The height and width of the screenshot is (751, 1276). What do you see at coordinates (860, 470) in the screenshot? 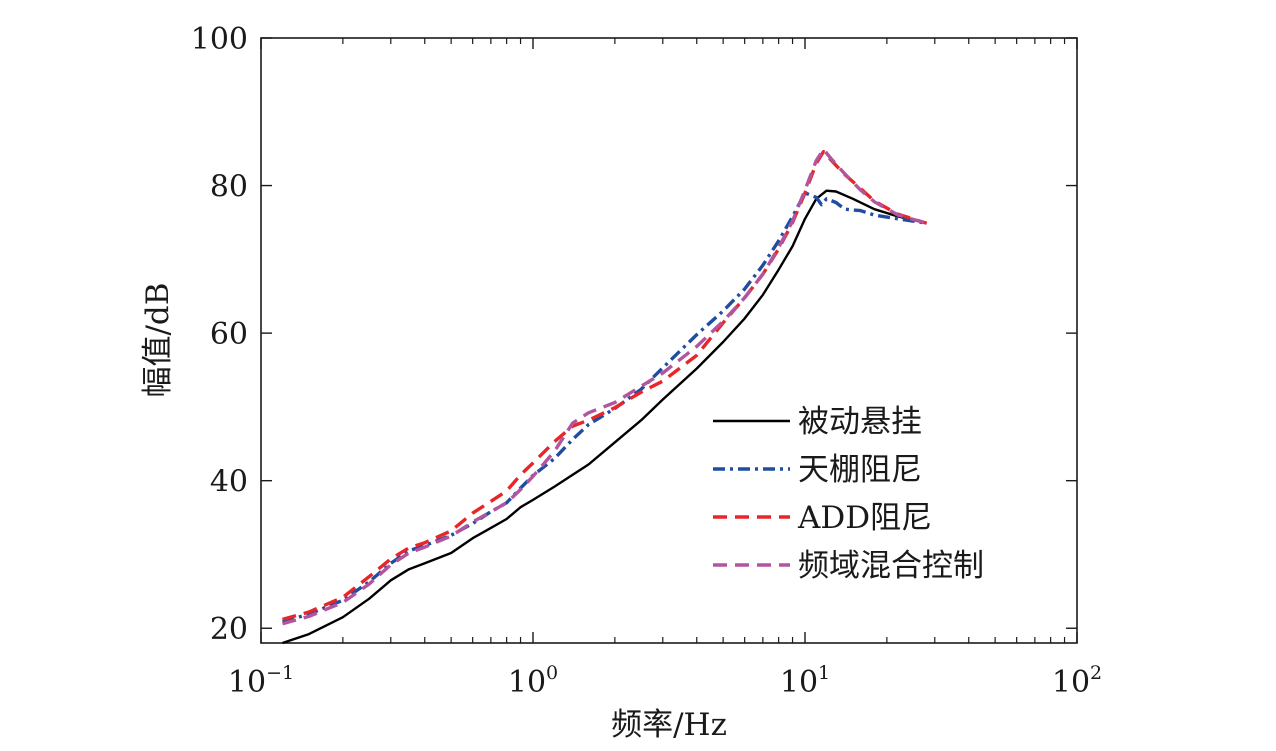
I see `legend-label: 天棚阻尼` at bounding box center [860, 470].